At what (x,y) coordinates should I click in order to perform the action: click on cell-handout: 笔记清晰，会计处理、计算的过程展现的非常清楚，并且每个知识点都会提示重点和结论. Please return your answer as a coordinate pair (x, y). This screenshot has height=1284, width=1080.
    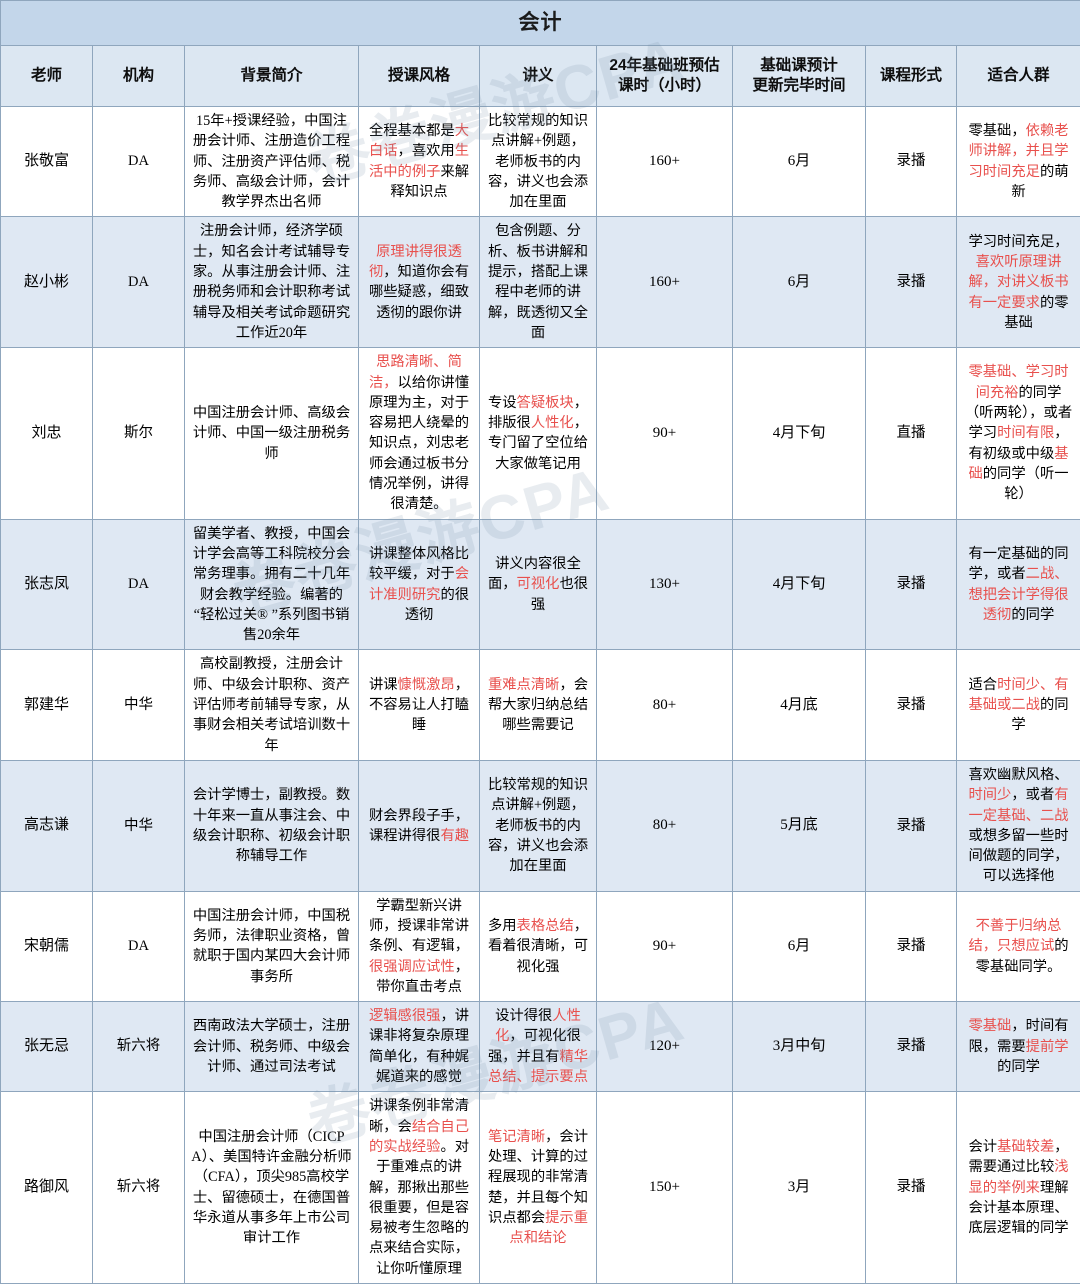
    Looking at the image, I should click on (538, 1188).